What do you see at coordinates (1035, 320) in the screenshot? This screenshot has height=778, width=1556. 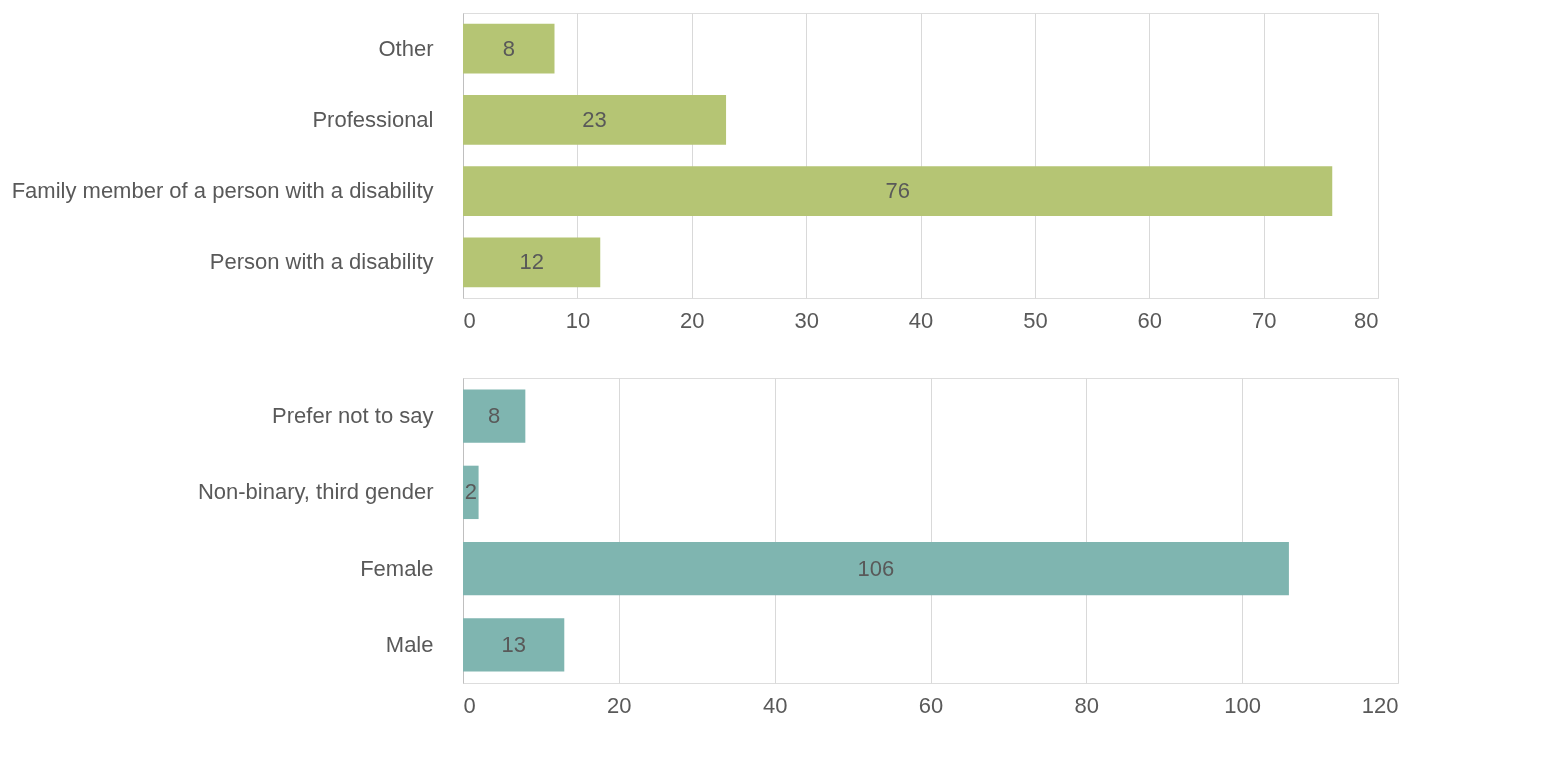 I see `x-tick-label: 50` at bounding box center [1035, 320].